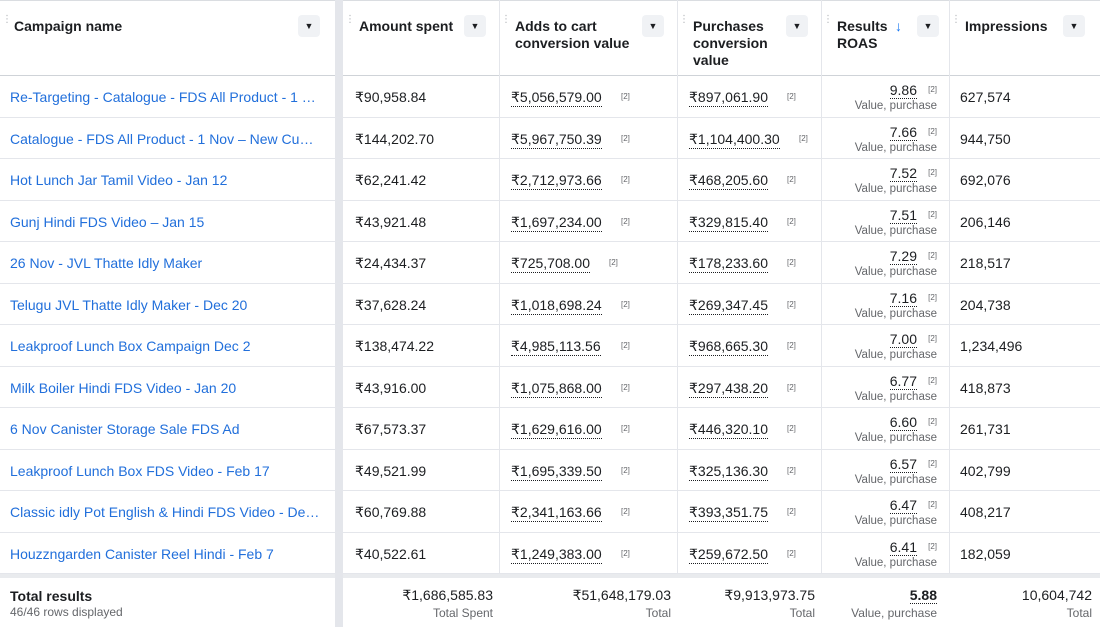 The height and width of the screenshot is (627, 1100). I want to click on purchases-value: ₹178,233.60, so click(728, 264).